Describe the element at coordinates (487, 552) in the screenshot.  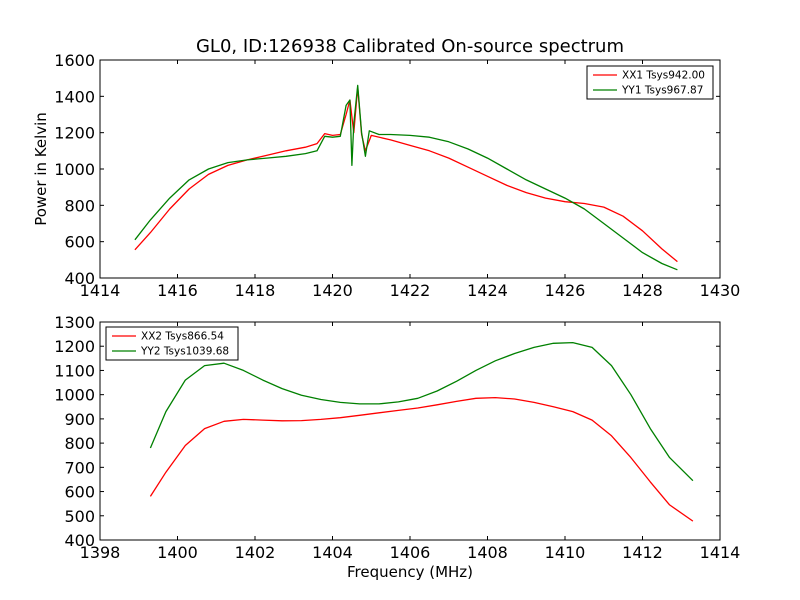
I see `x-tick-label: 1408` at that location.